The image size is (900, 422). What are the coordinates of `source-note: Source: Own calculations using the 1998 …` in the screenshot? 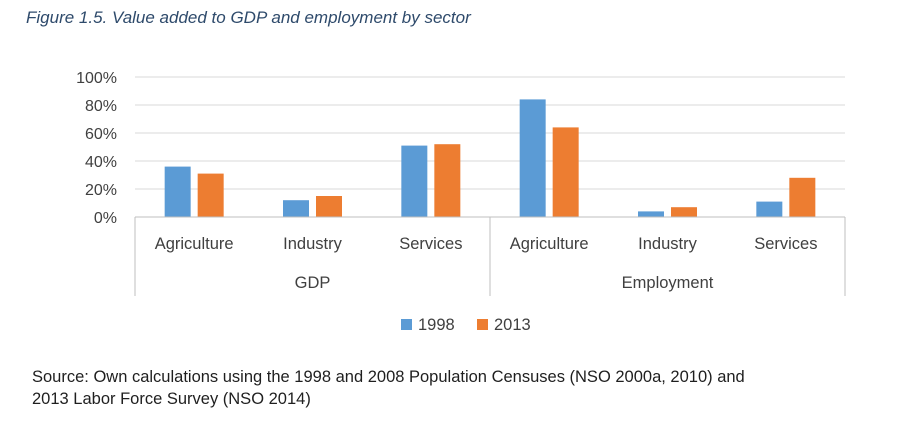 It's located at (457, 388).